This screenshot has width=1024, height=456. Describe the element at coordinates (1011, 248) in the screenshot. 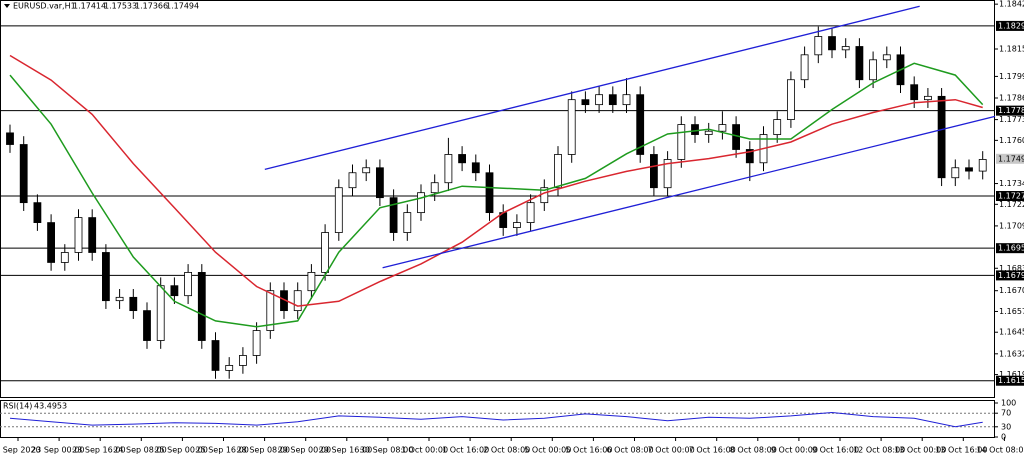

I see `level-label: 1.16956` at that location.